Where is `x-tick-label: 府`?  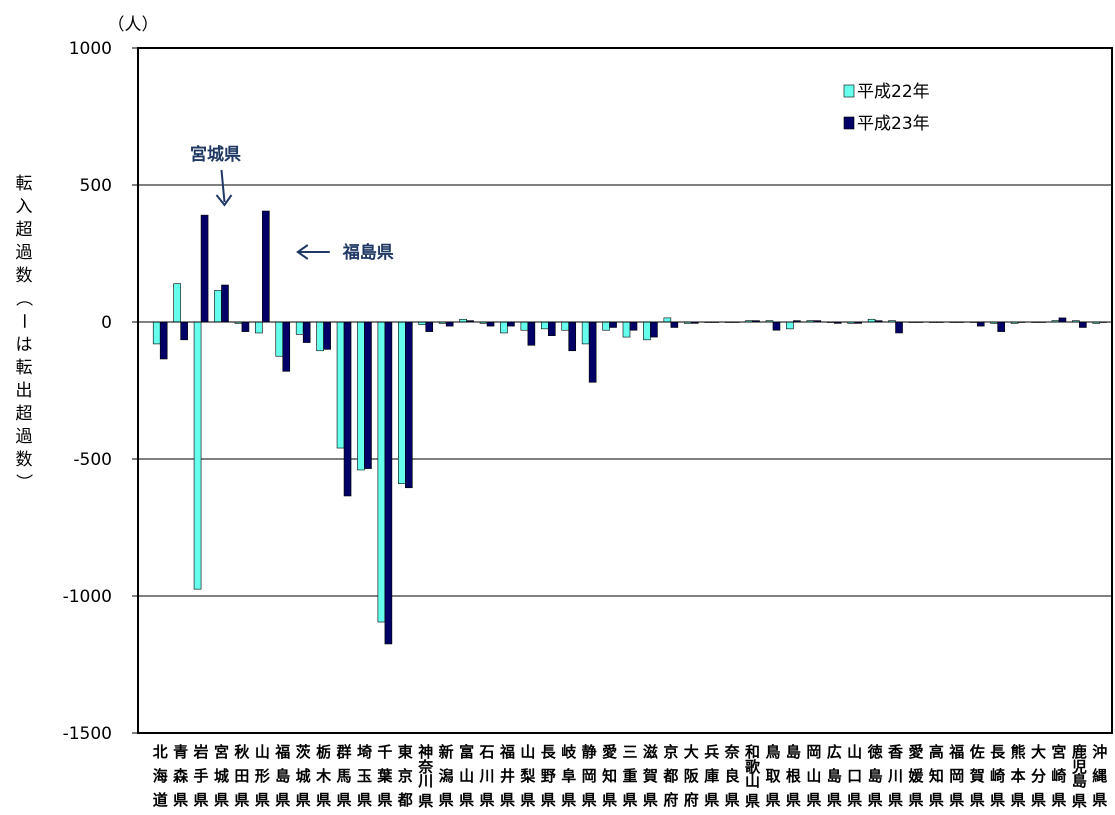
x-tick-label: 府 is located at coordinates (691, 800).